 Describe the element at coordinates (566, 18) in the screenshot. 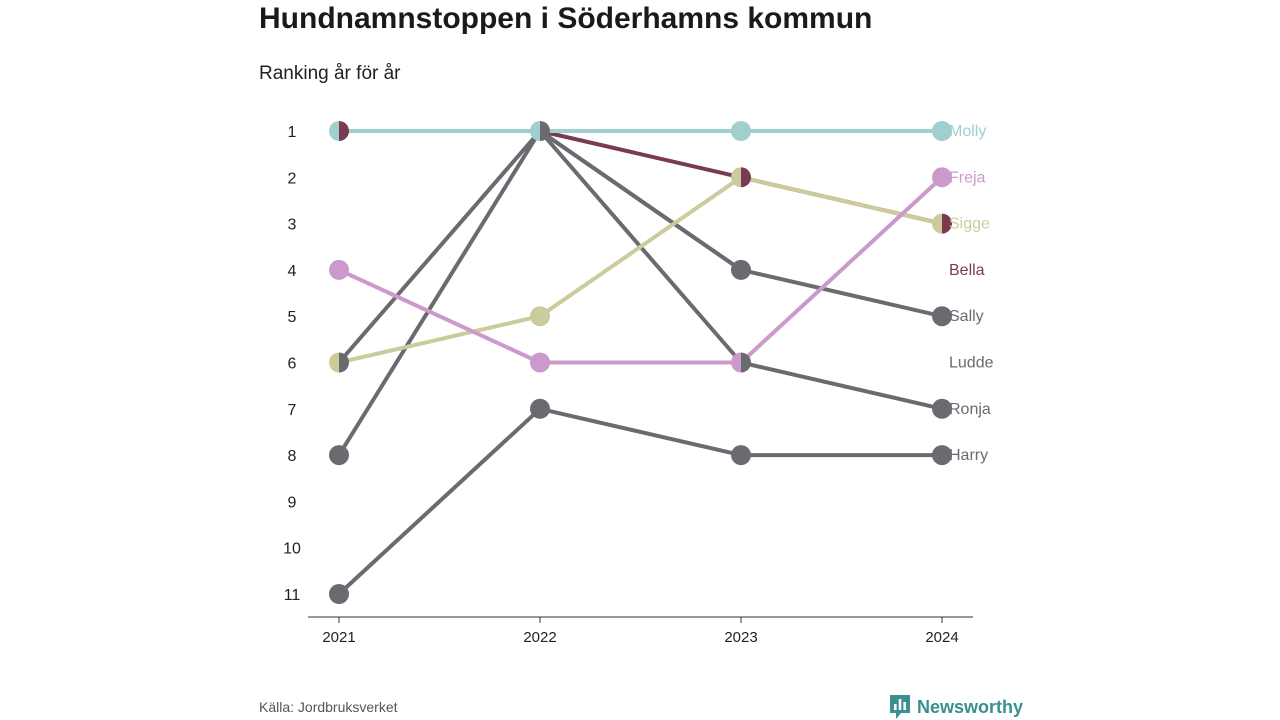

I see `chart-title: Hundnamnstoppen i Söderhamns kommun` at that location.